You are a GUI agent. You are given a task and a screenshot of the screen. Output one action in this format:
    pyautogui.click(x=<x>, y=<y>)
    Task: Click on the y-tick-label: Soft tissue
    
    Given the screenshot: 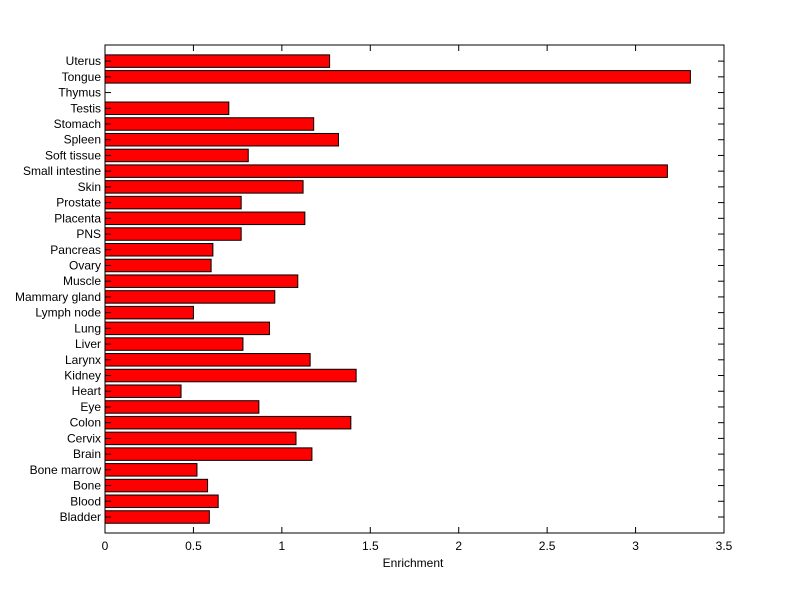 What is the action you would take?
    pyautogui.click(x=73, y=155)
    